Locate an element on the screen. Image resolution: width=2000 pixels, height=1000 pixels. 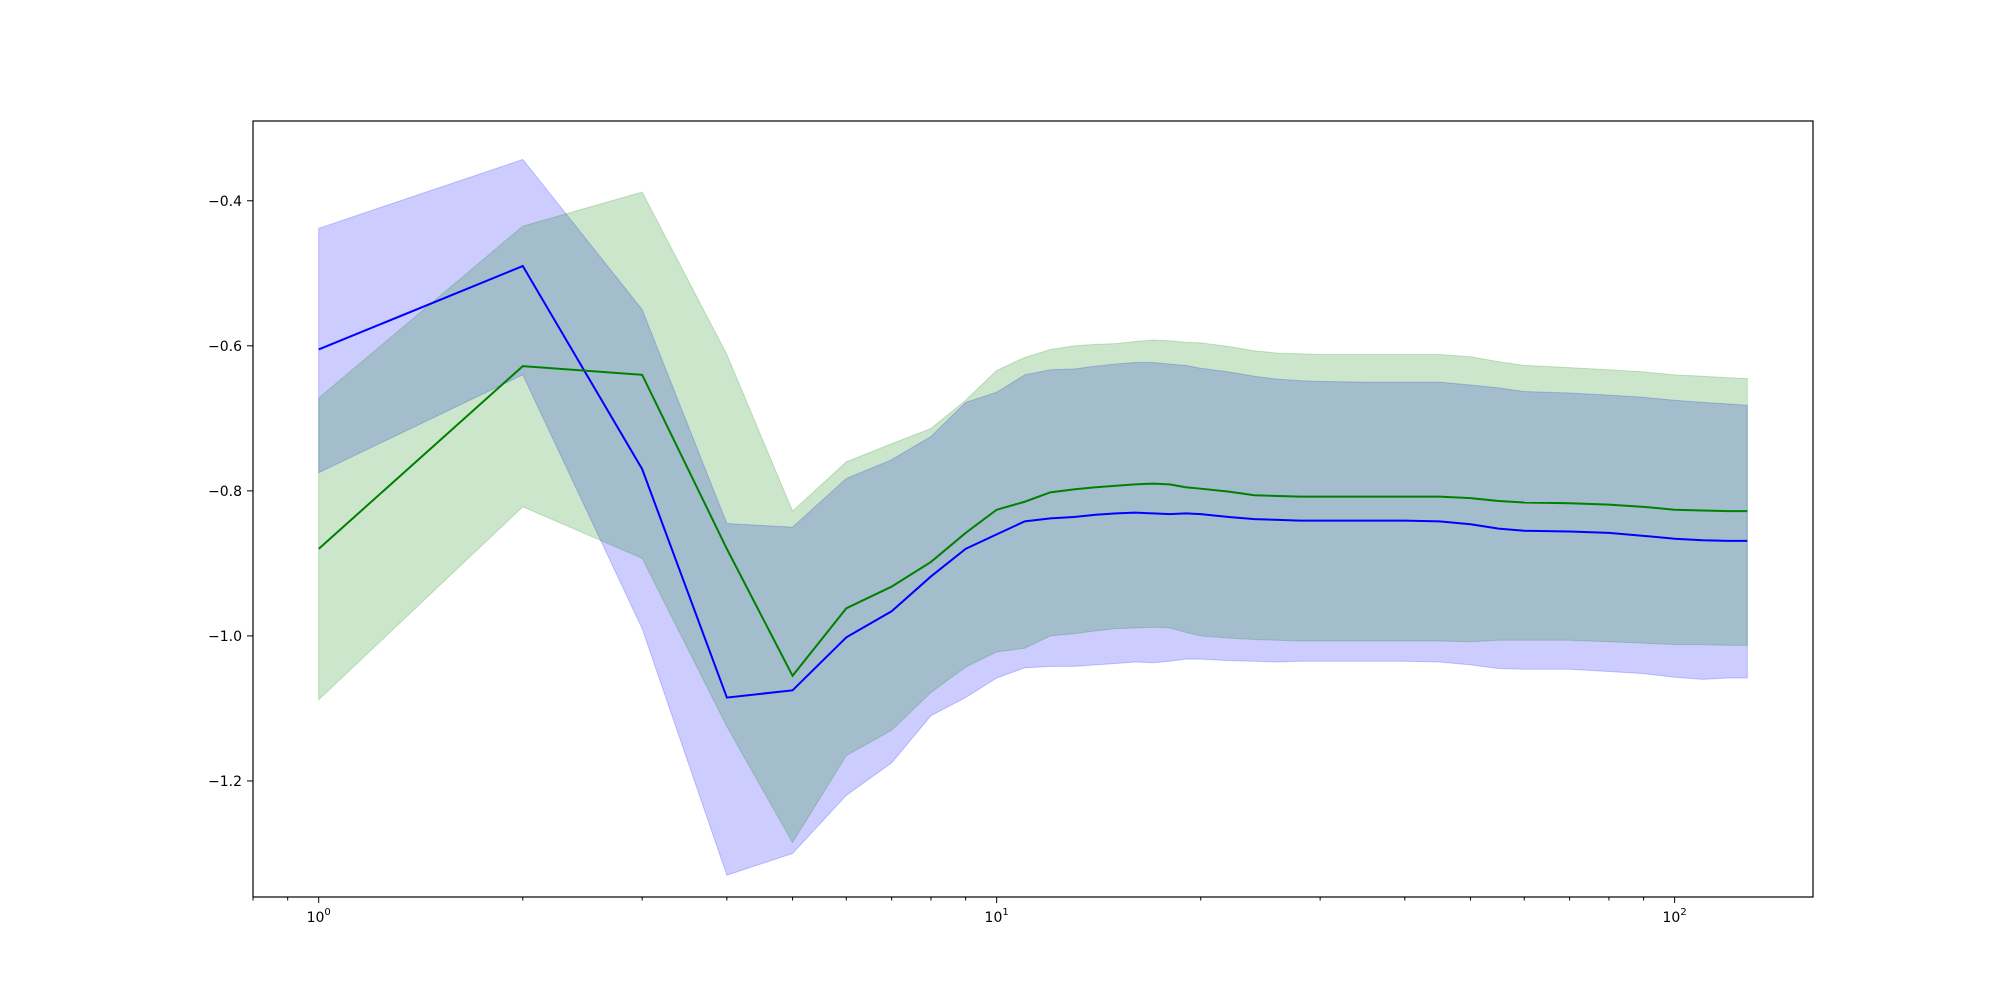
y-tick-label: −0.6 is located at coordinates (225, 347).